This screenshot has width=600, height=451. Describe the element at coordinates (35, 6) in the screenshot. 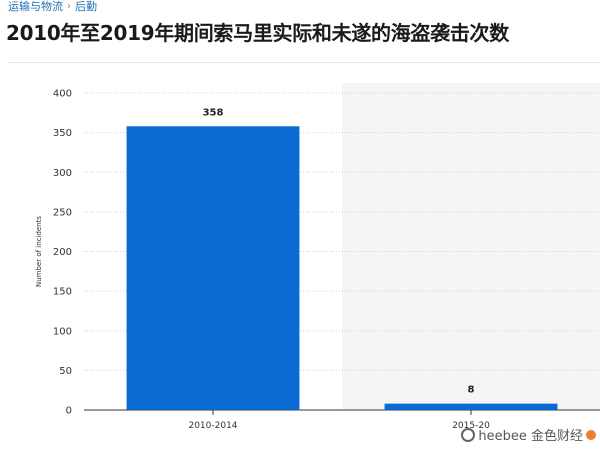

I see `breadcrumb-link-transport: 运输与物流` at that location.